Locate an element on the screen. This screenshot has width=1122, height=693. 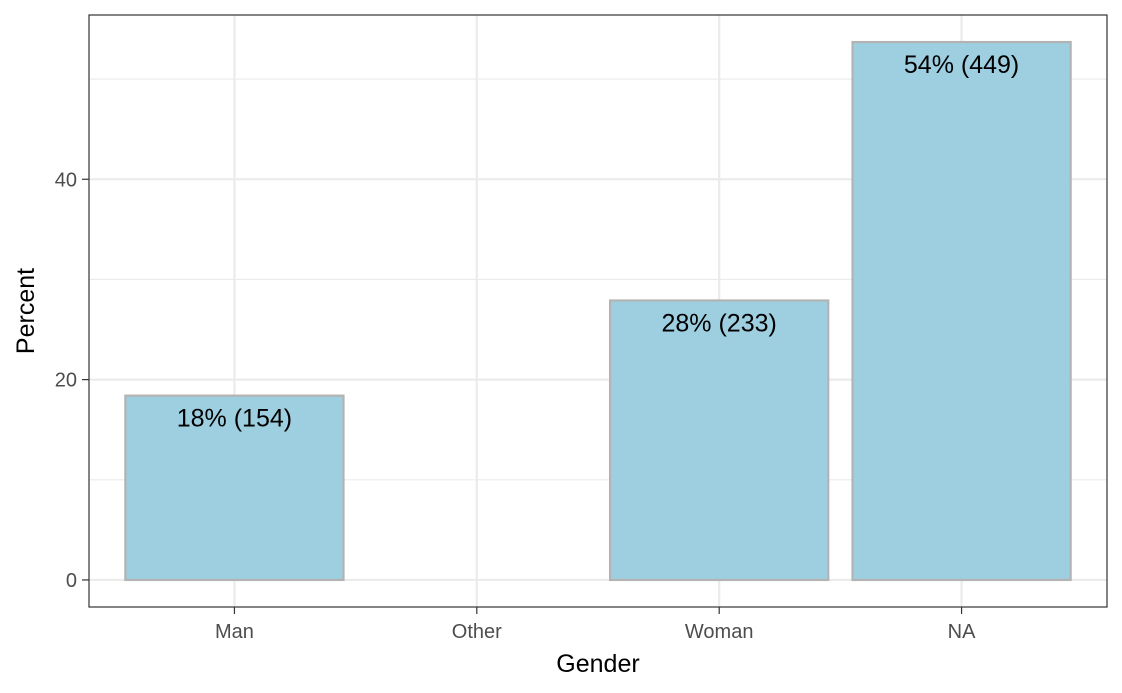
bar-man is located at coordinates (234, 488).